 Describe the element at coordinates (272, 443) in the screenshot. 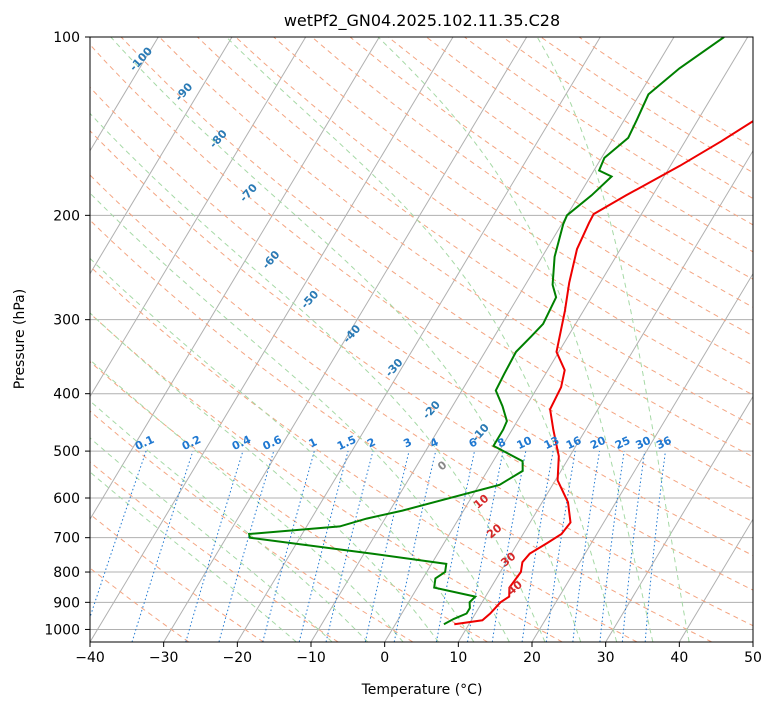

I see `mixing-ratio-label: 0.6` at that location.